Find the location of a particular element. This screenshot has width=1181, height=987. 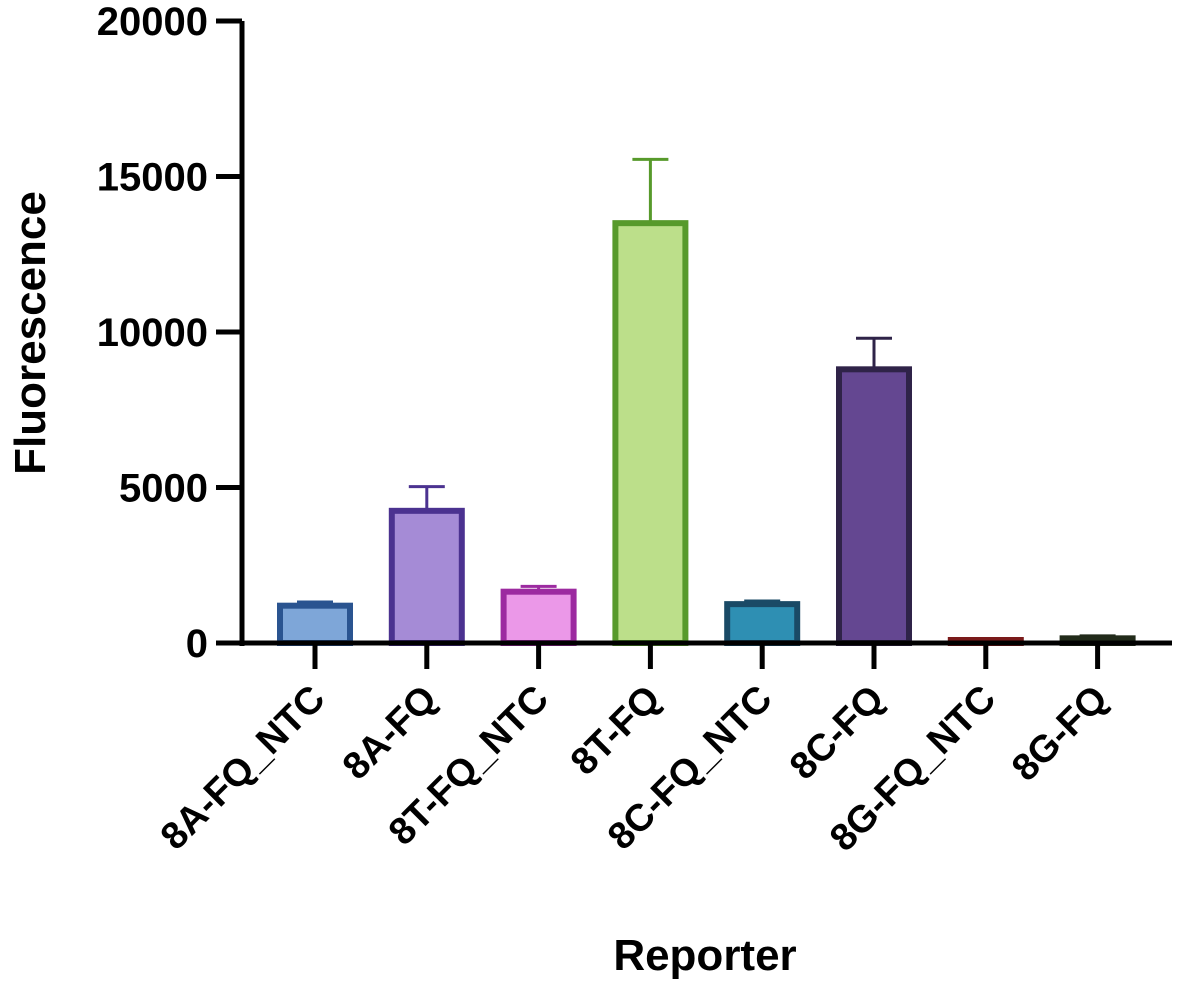

y-tick-label: 5000 is located at coordinates (163, 489).